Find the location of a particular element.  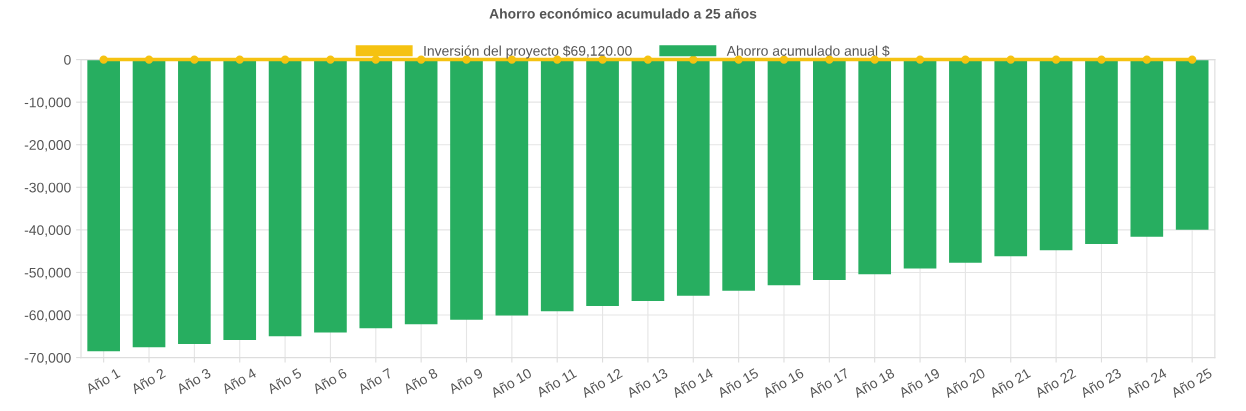

x-tick-label: Año 25 is located at coordinates (1191, 383).